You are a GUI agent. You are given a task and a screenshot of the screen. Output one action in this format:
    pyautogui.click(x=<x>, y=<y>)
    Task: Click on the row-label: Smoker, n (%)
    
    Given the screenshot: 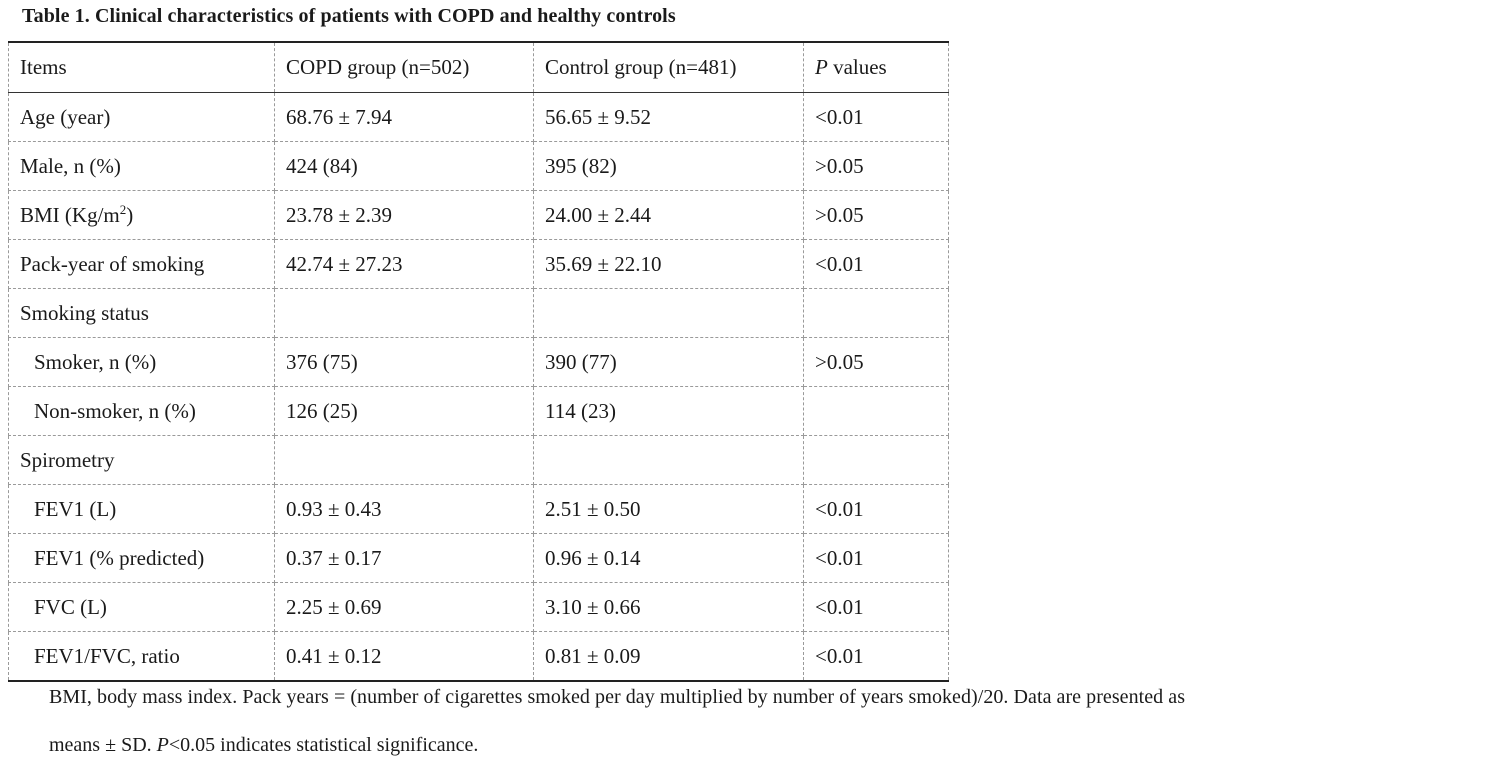 What is the action you would take?
    pyautogui.click(x=141, y=362)
    